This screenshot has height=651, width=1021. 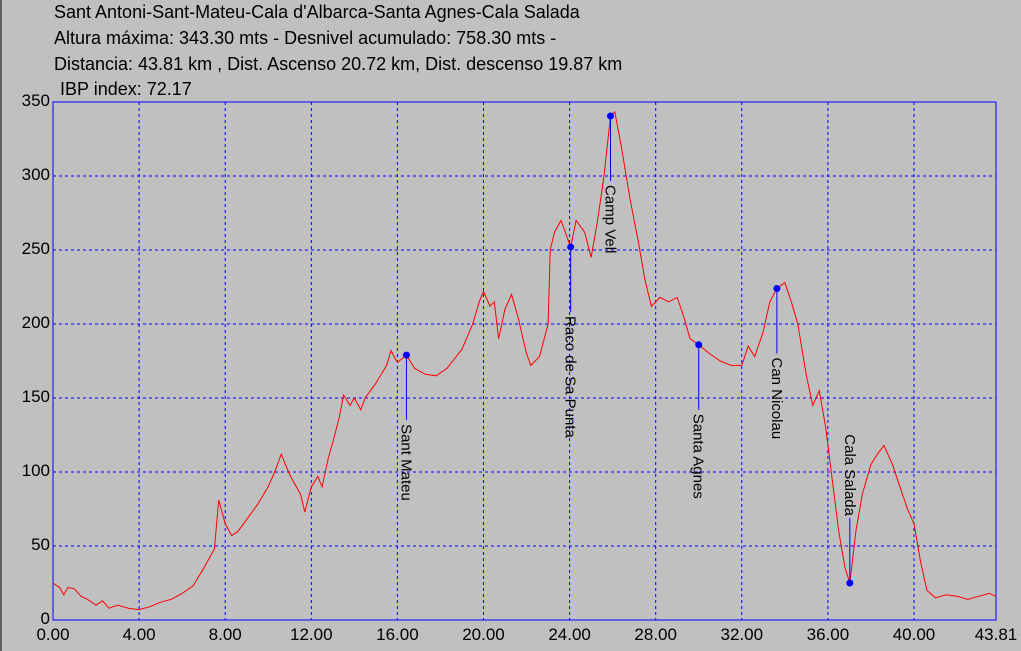 I want to click on y-tick-label: 50, so click(x=40, y=544).